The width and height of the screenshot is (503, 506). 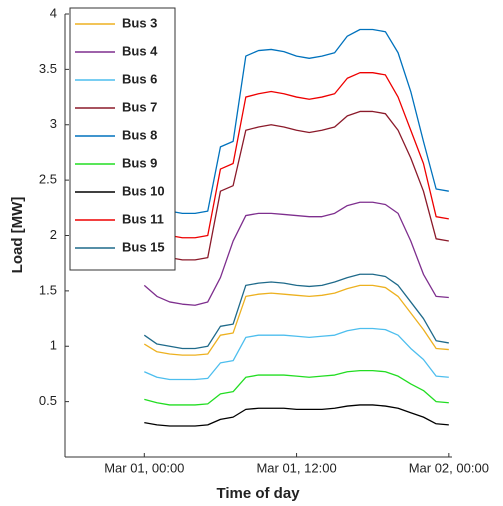 What do you see at coordinates (53, 12) in the screenshot?
I see `y-tick-label: 4` at bounding box center [53, 12].